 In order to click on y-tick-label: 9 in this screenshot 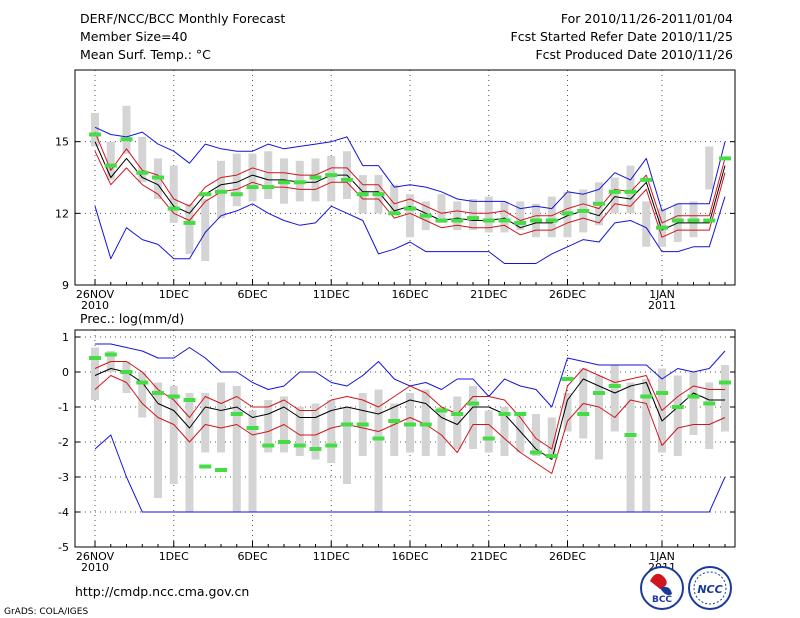, I will do `click(65, 285)`.